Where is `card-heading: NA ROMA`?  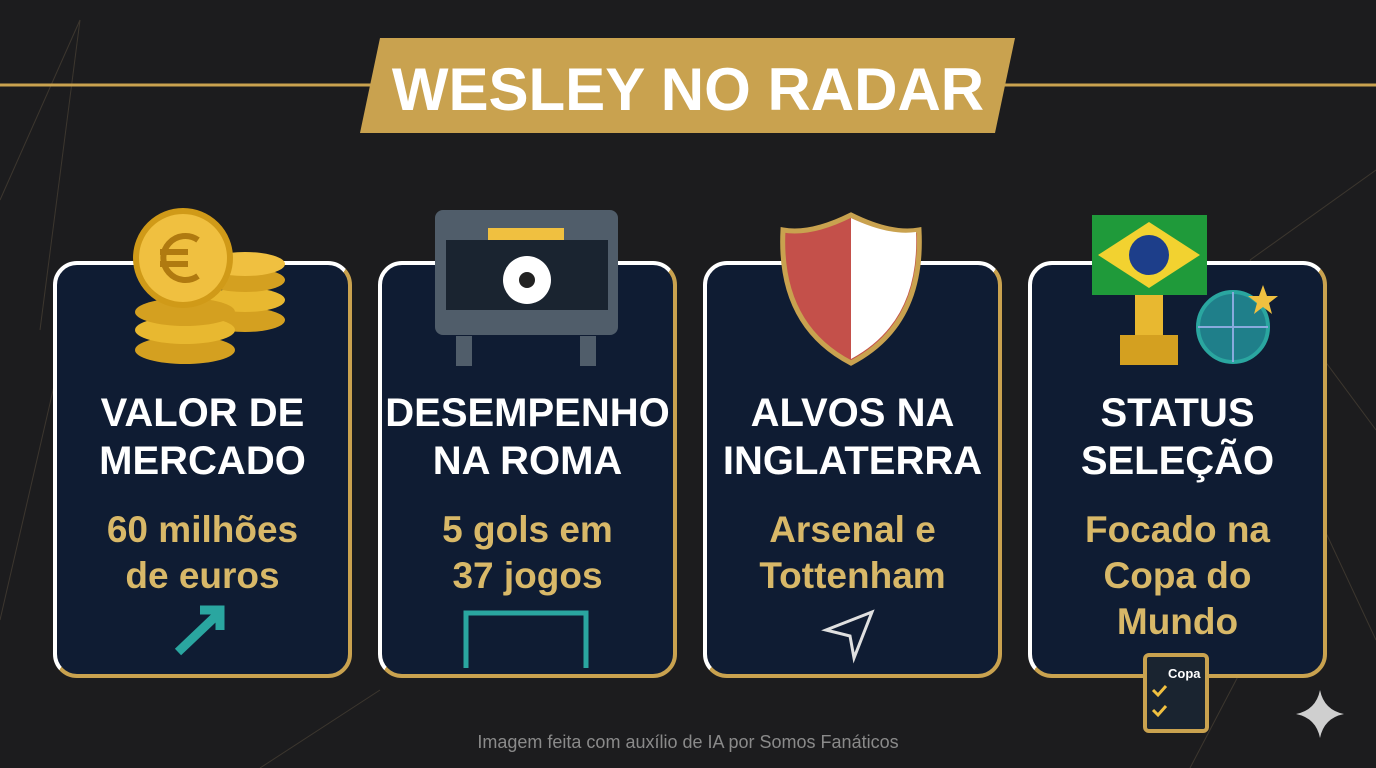
card-heading: NA ROMA is located at coordinates (528, 461).